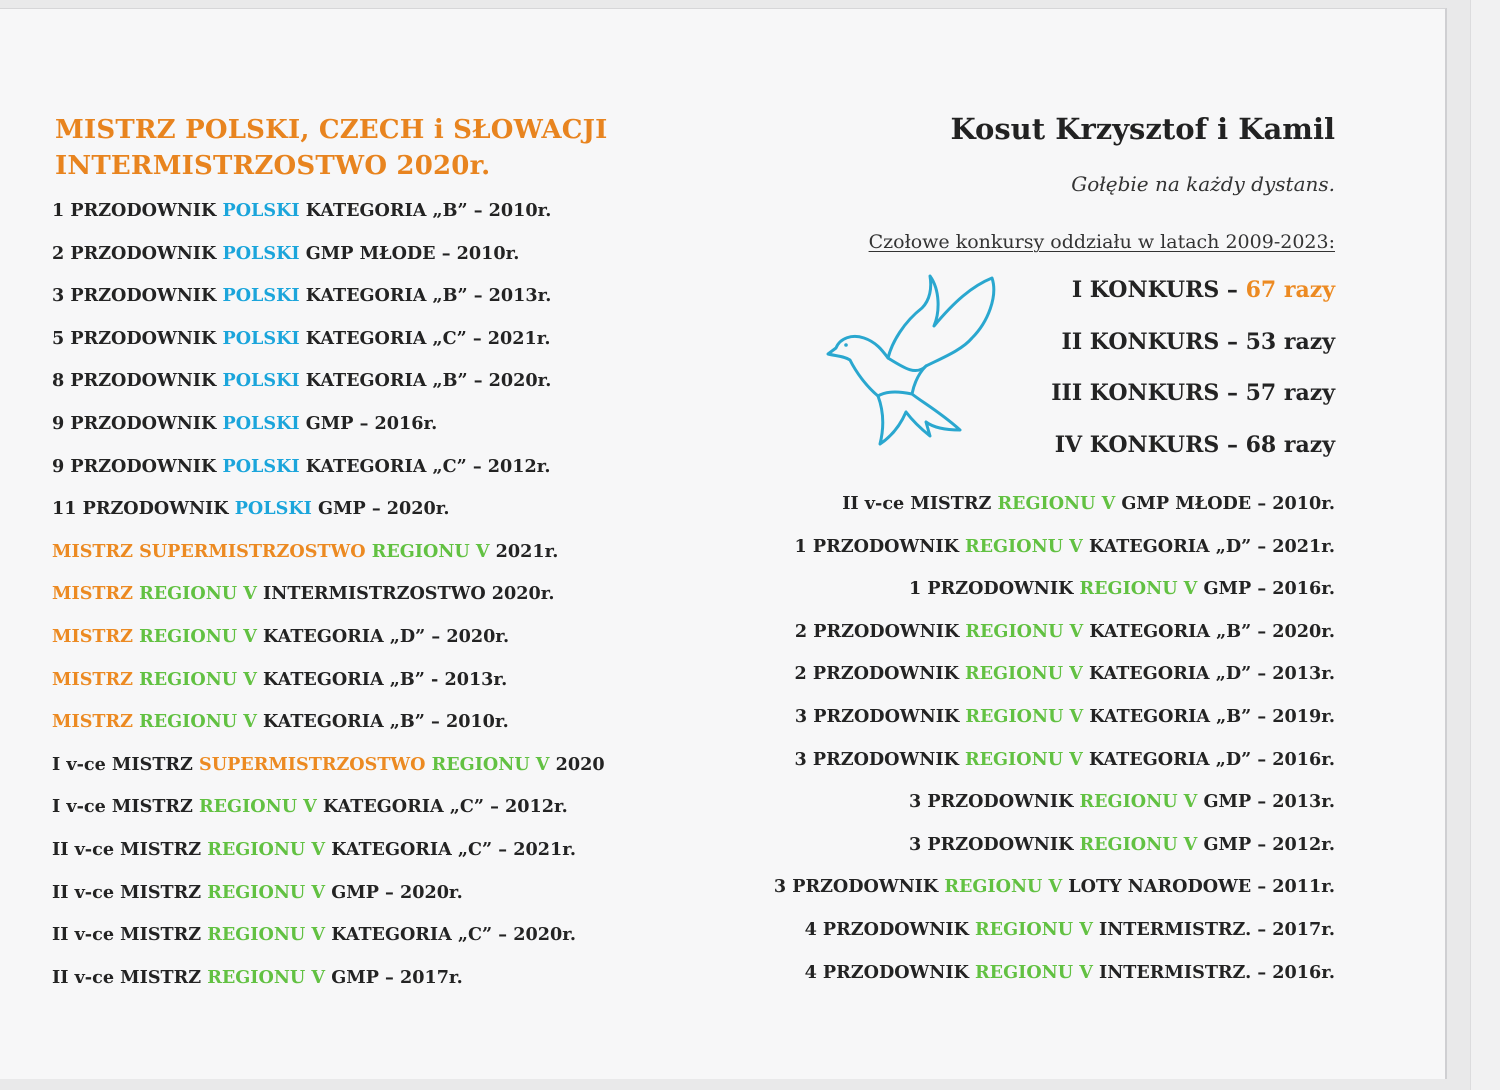 The image size is (1500, 1090). What do you see at coordinates (273, 166) in the screenshot?
I see `title-line-2: INTERMISTRZOSTWO 2020r.` at bounding box center [273, 166].